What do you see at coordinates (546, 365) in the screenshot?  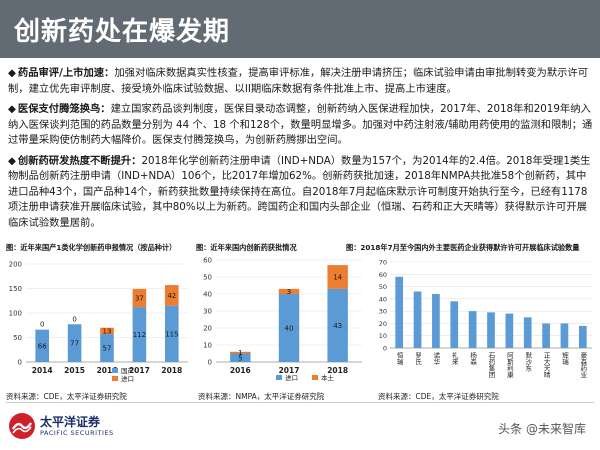 I see `chart3-xtick-label: 正大天晴` at bounding box center [546, 365].